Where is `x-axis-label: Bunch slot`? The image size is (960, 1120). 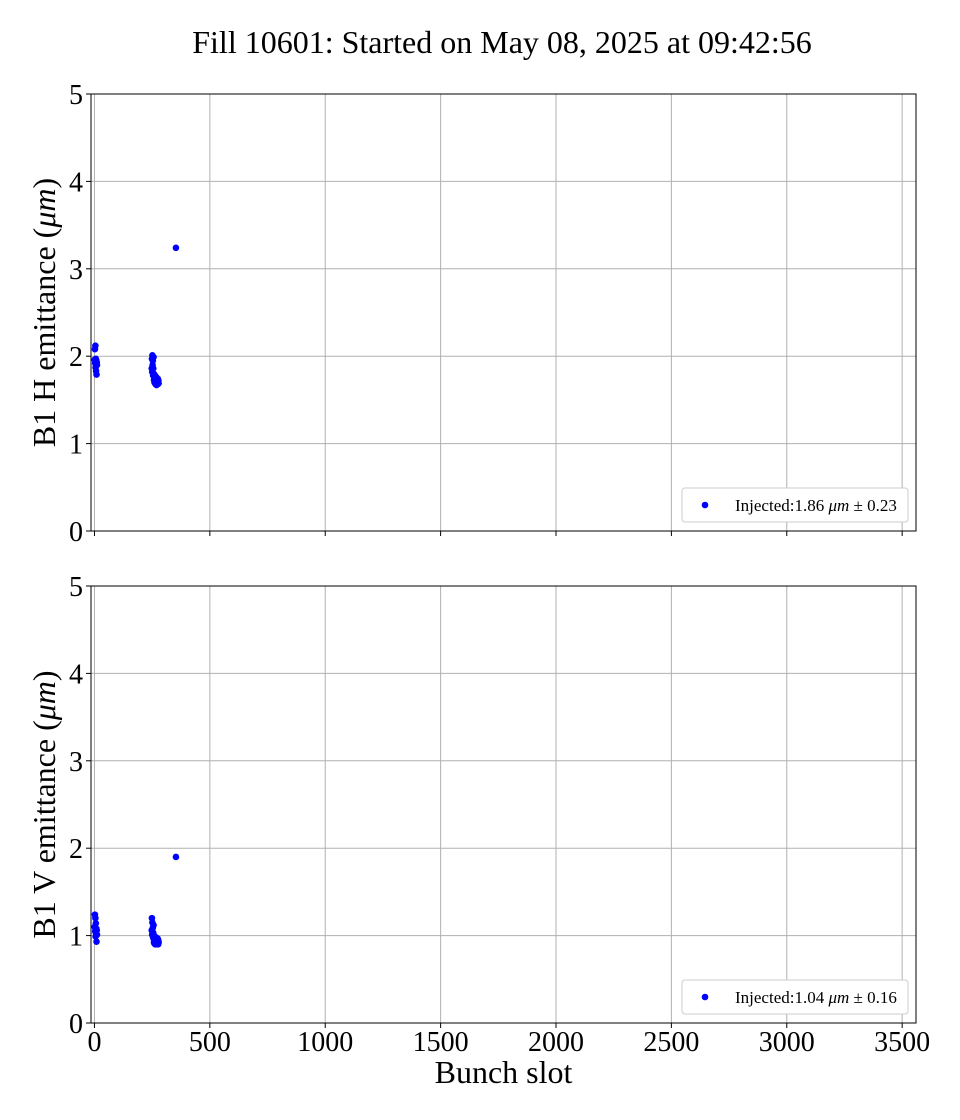
x-axis-label: Bunch slot is located at coordinates (504, 1072).